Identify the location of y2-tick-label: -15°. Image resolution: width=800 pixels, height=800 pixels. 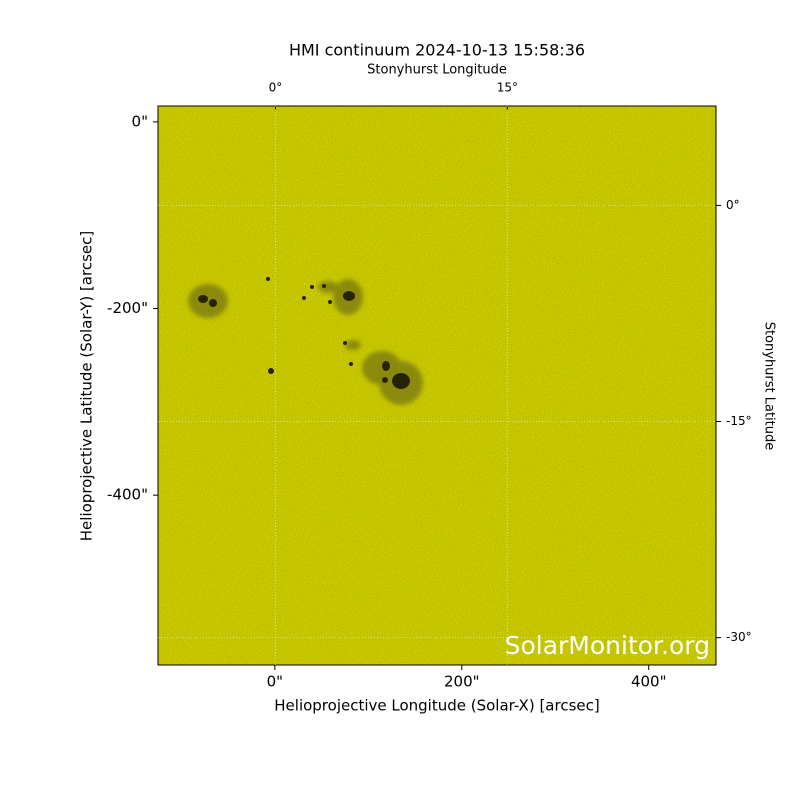
(739, 421).